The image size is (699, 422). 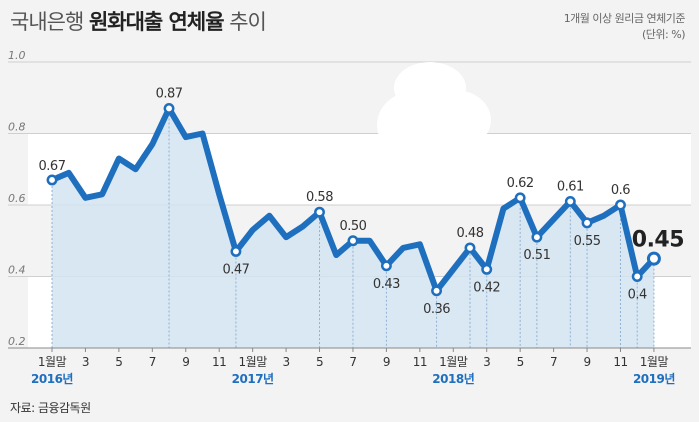 I want to click on unit-note: (단위: %), so click(x=663, y=34).